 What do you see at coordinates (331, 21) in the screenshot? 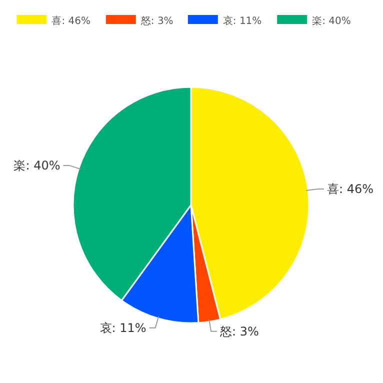
I see `legend-label: 楽: 40%` at bounding box center [331, 21].